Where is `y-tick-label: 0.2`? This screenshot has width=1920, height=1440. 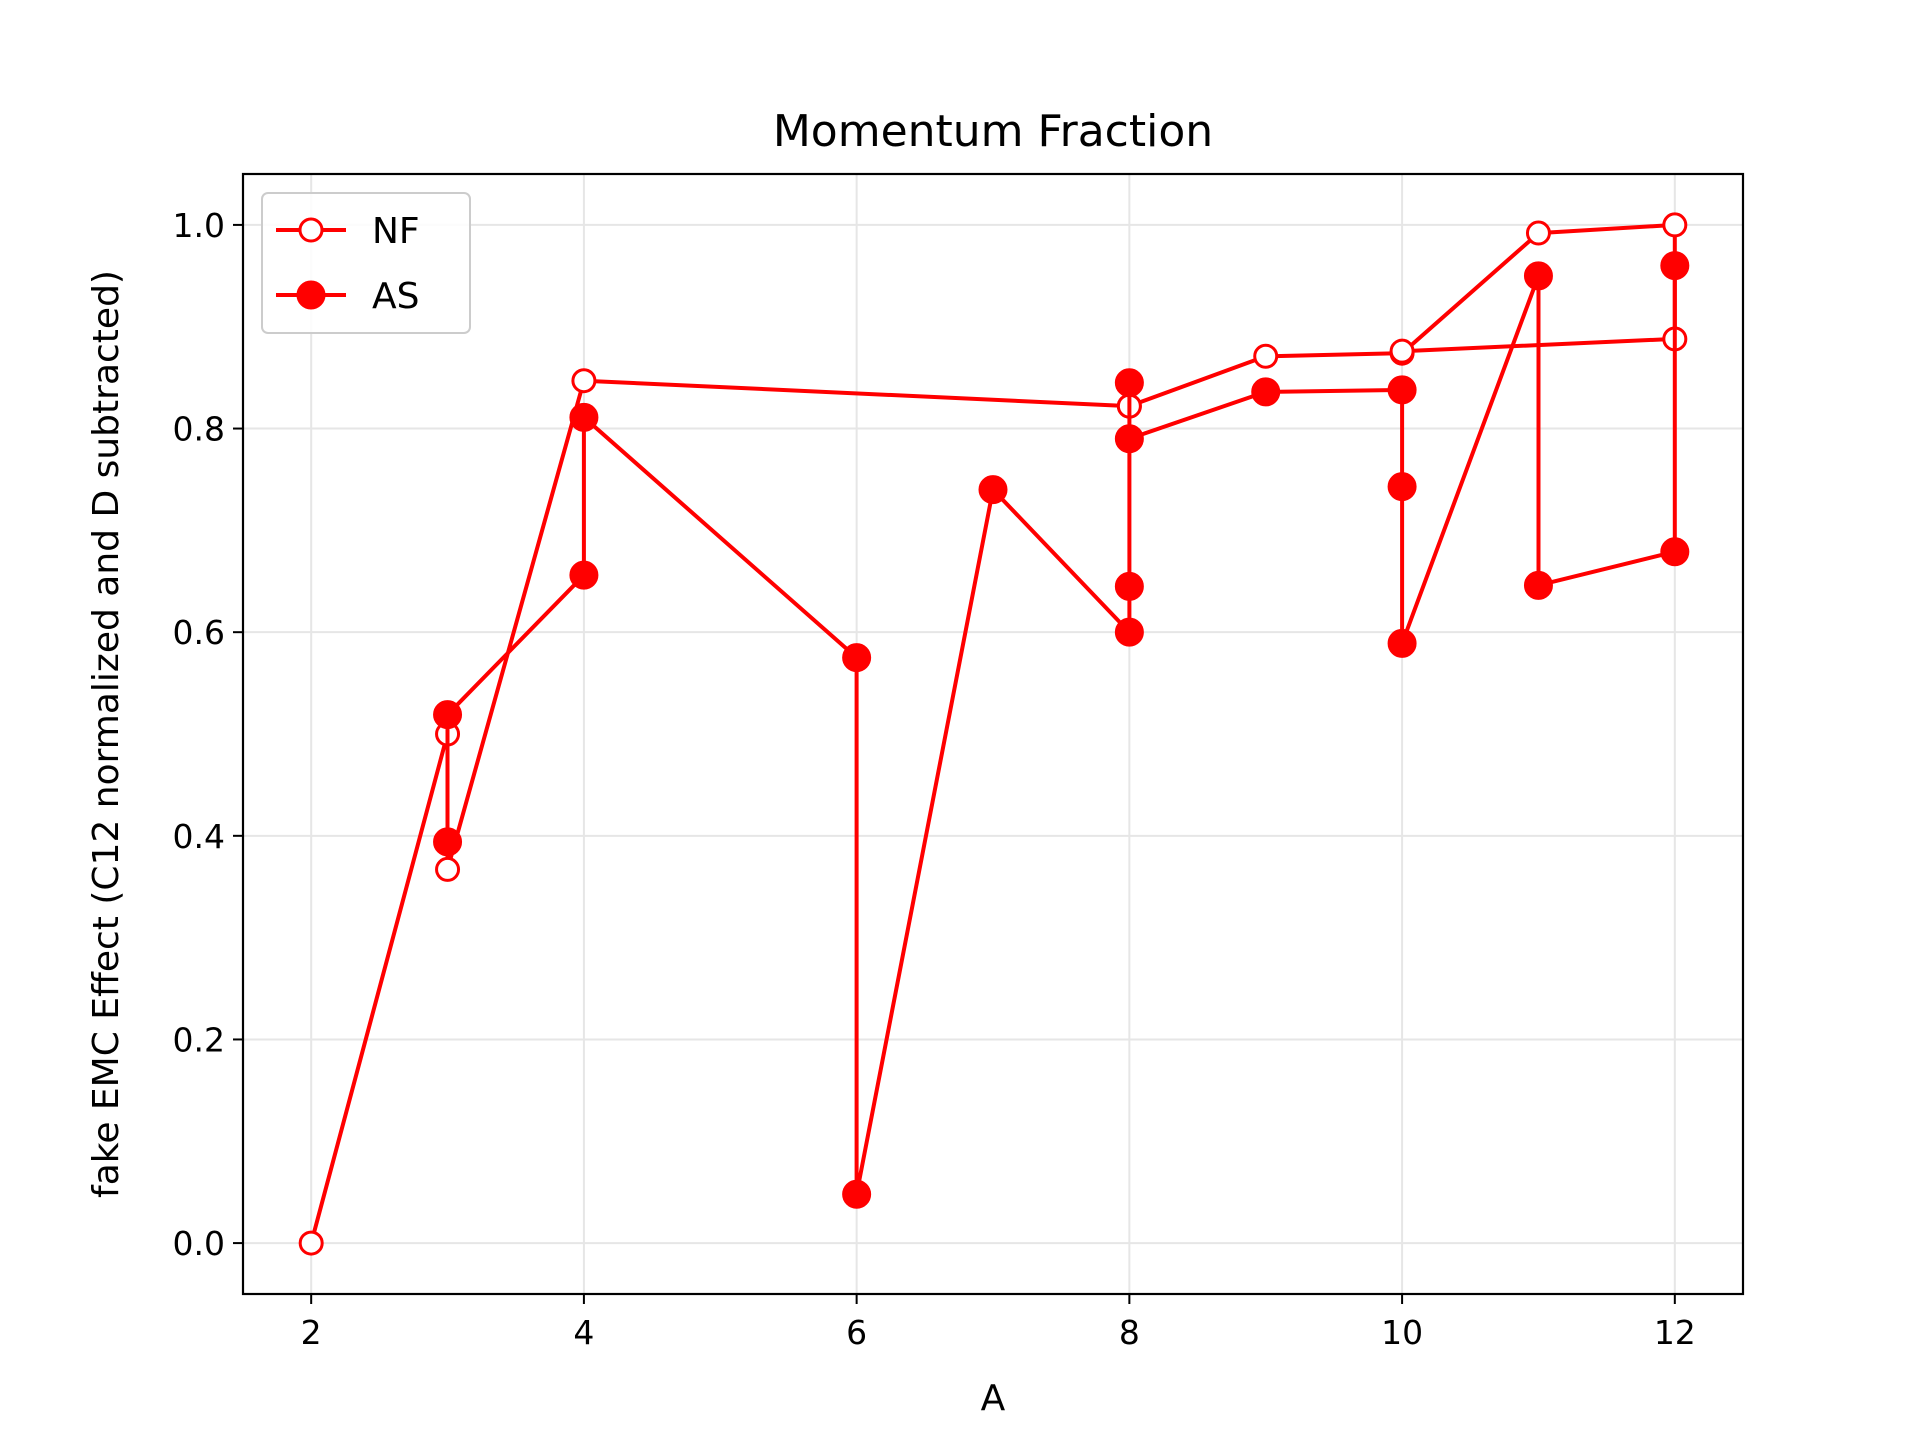
y-tick-label: 0.2 is located at coordinates (199, 1039).